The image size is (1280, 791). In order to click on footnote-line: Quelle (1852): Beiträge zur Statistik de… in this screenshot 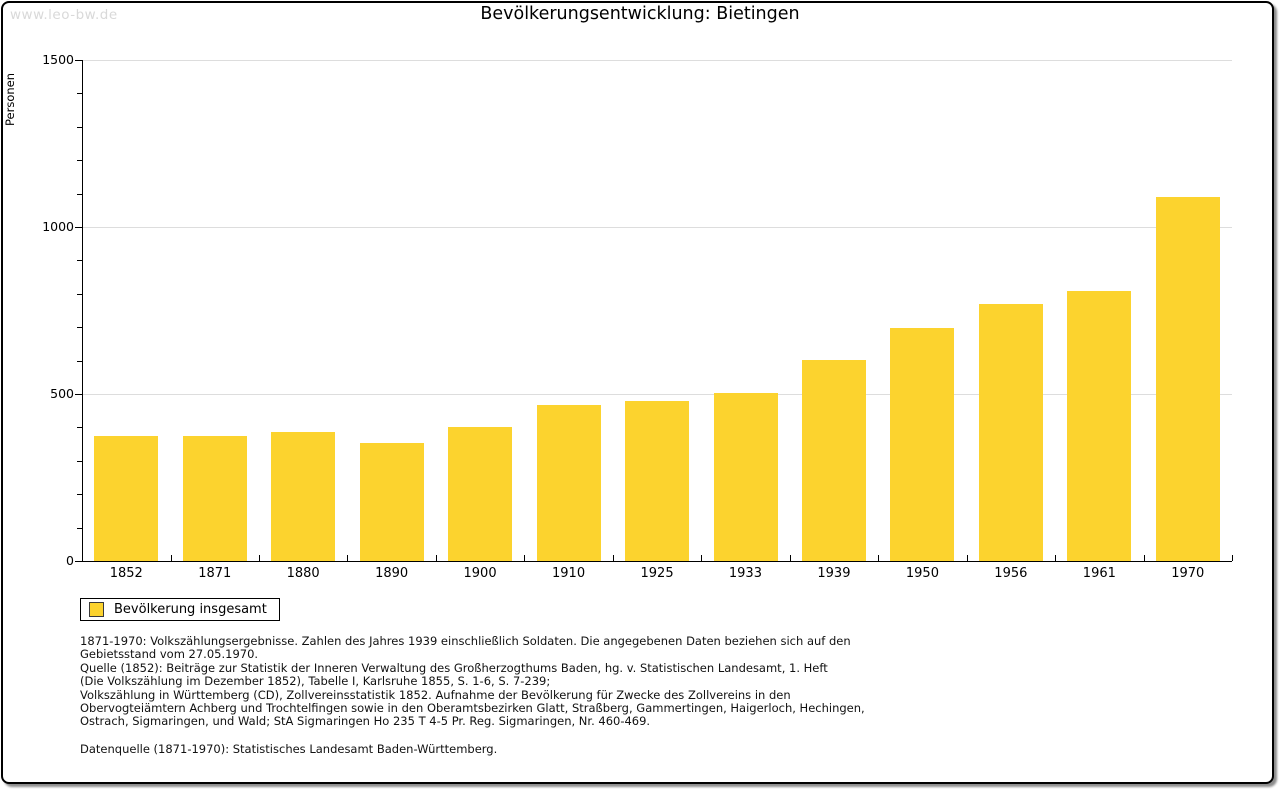, I will do `click(454, 667)`.